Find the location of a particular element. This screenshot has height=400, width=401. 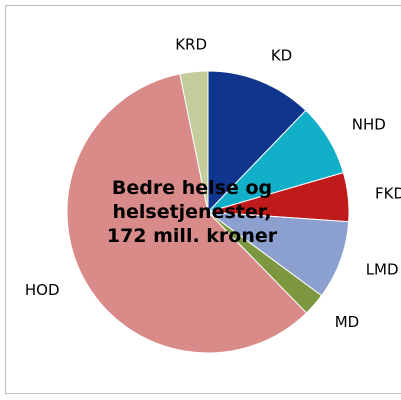

chart-title-line: Bedre helse og is located at coordinates (192, 188).